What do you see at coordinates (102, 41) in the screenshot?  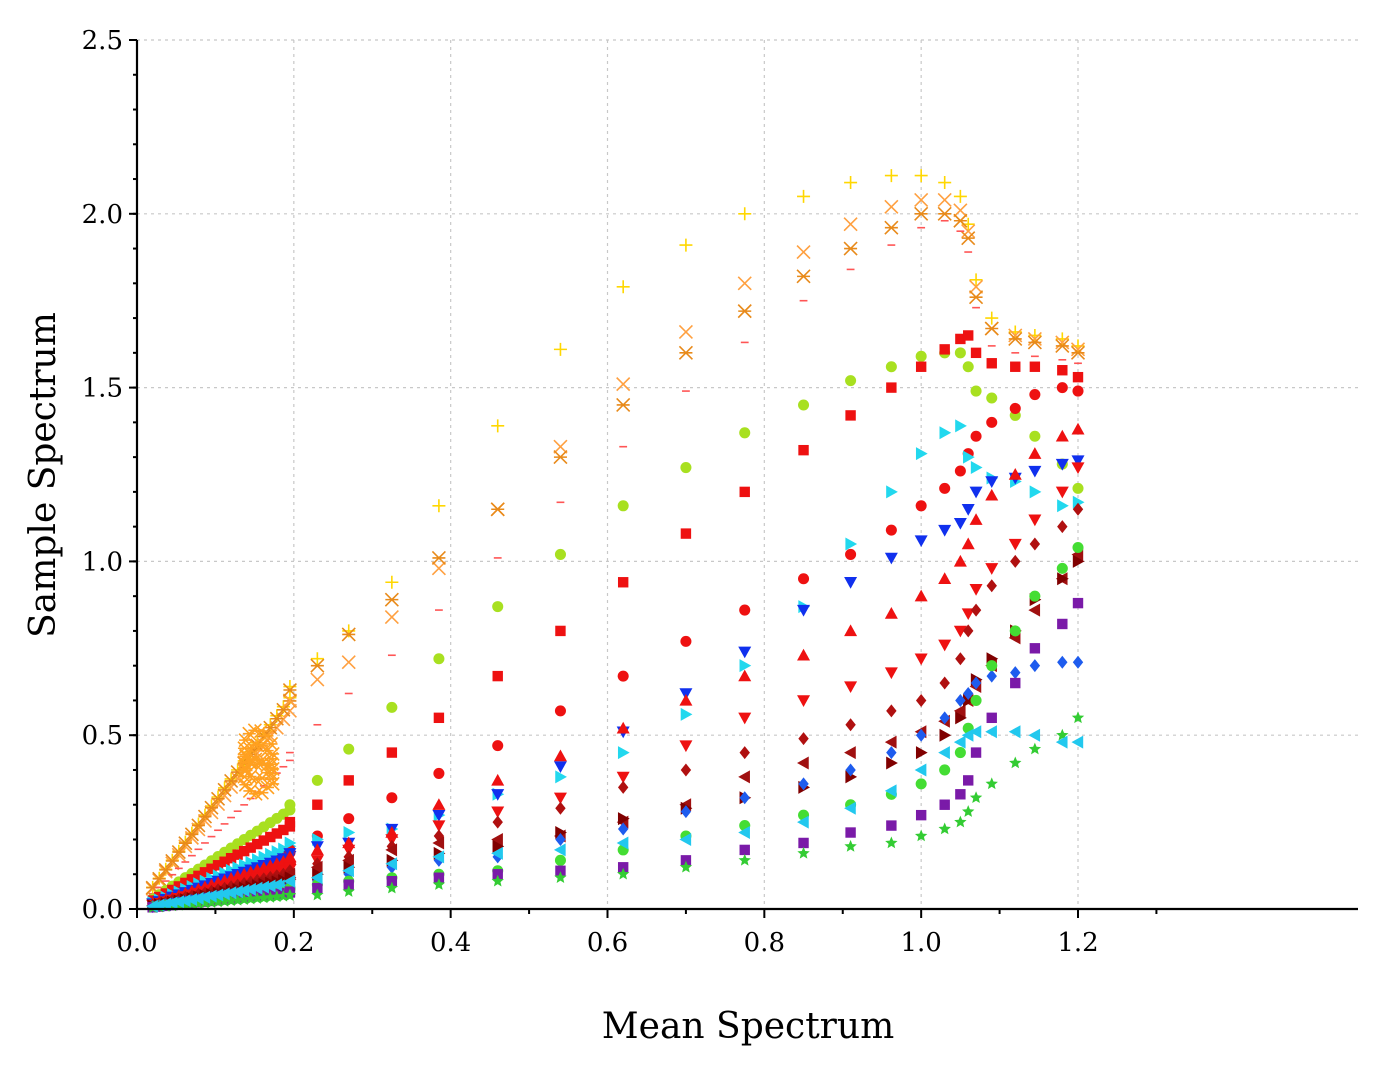 I see `y-tick-label: 2.5` at bounding box center [102, 41].